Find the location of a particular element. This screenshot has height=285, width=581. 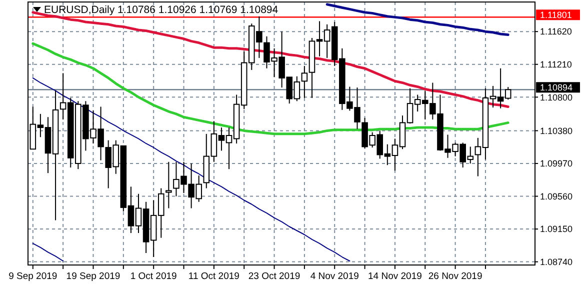

x-tick-label: 11 Oct 2019 is located at coordinates (214, 276).